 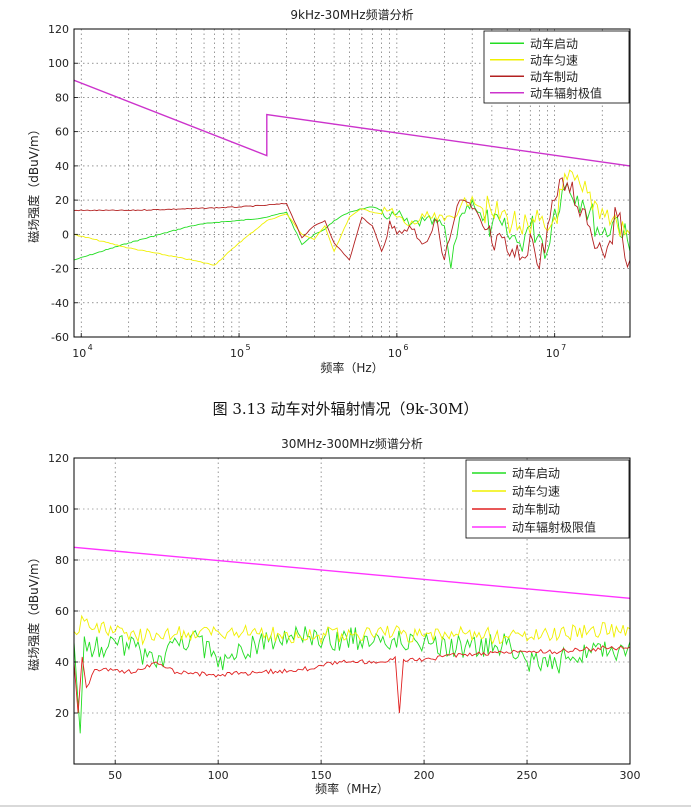 I want to click on chart-2-x-label: 频率（MHz）, so click(x=352, y=788).